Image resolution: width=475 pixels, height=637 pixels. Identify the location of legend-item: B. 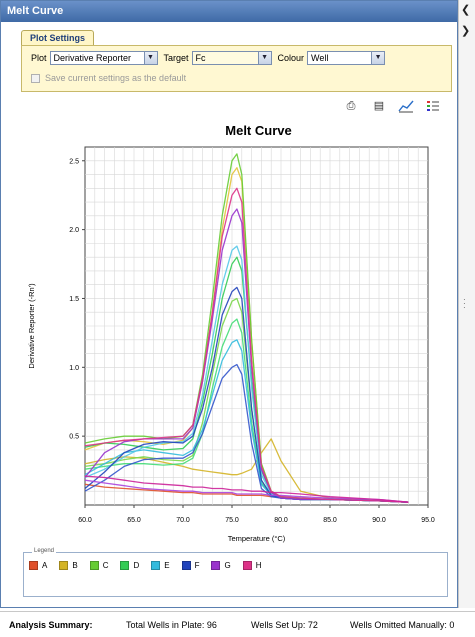
(68, 565).